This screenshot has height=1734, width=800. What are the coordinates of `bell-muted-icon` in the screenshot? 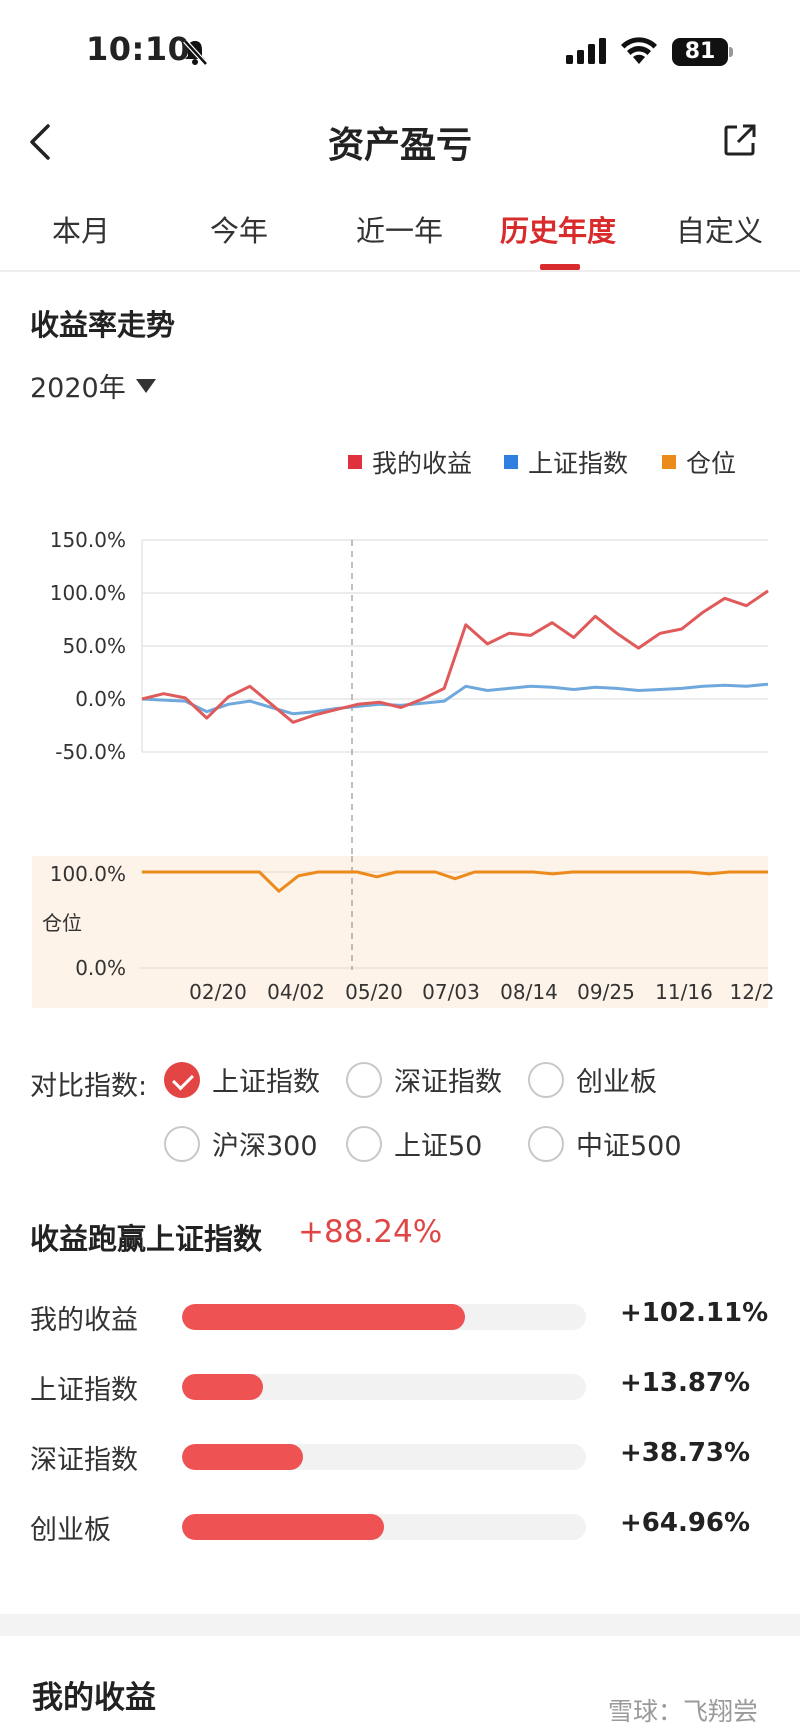 It's located at (195, 54).